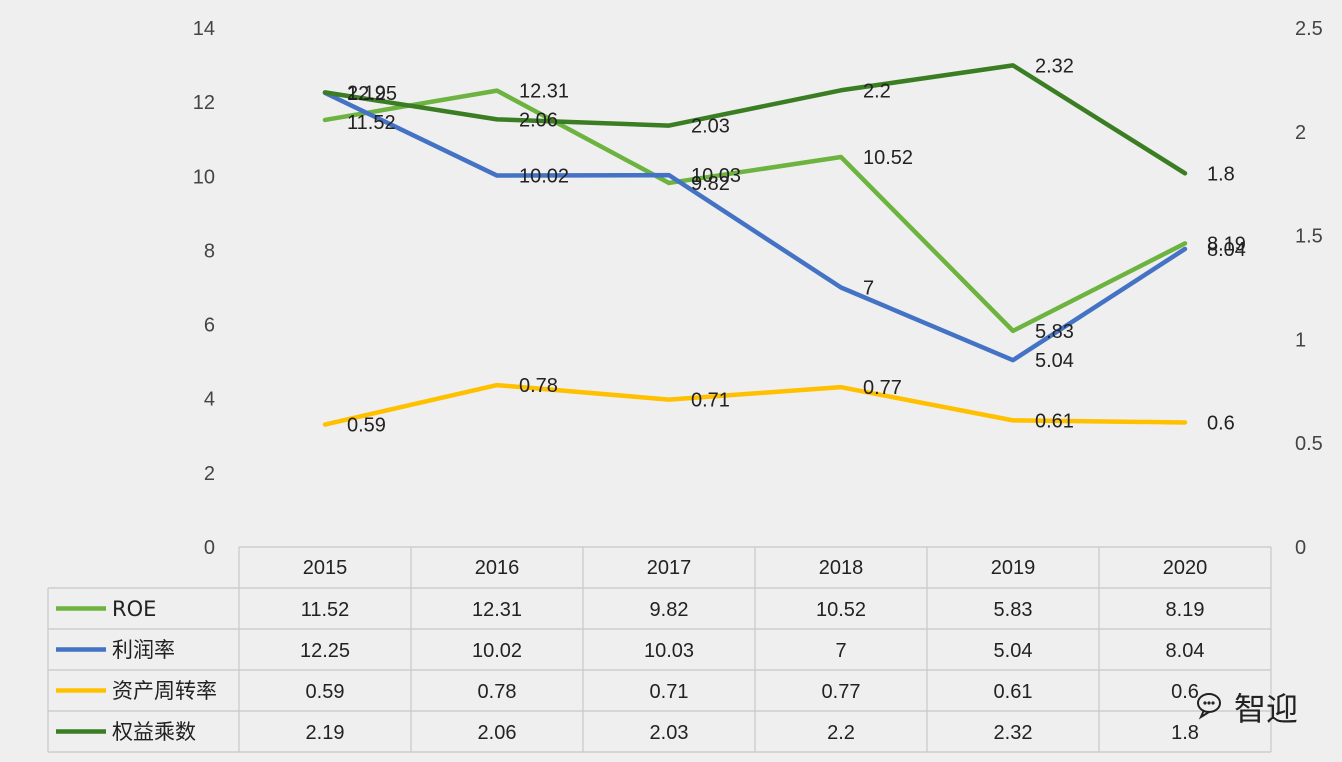 The width and height of the screenshot is (1342, 762). I want to click on table-cell: 1.8, so click(1185, 733).